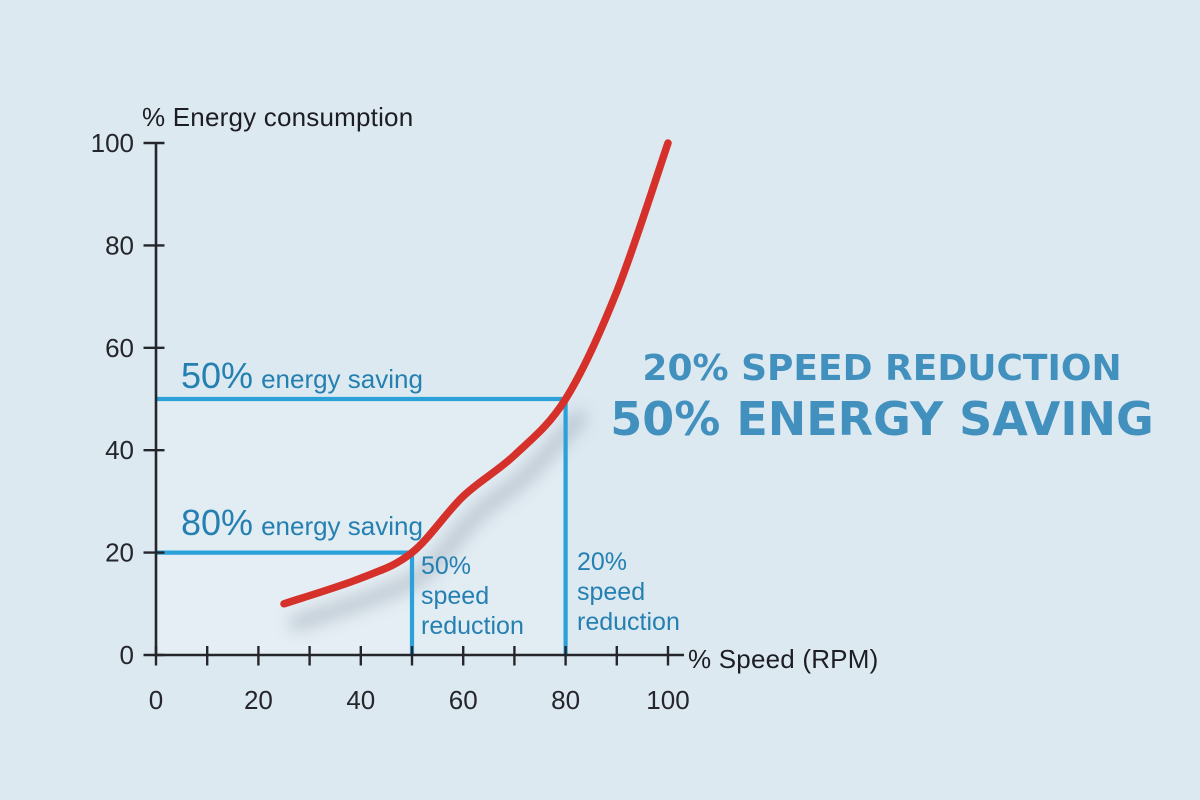  Describe the element at coordinates (882, 368) in the screenshot. I see `headline-line1: 20% SPEED REDUCTION` at that location.